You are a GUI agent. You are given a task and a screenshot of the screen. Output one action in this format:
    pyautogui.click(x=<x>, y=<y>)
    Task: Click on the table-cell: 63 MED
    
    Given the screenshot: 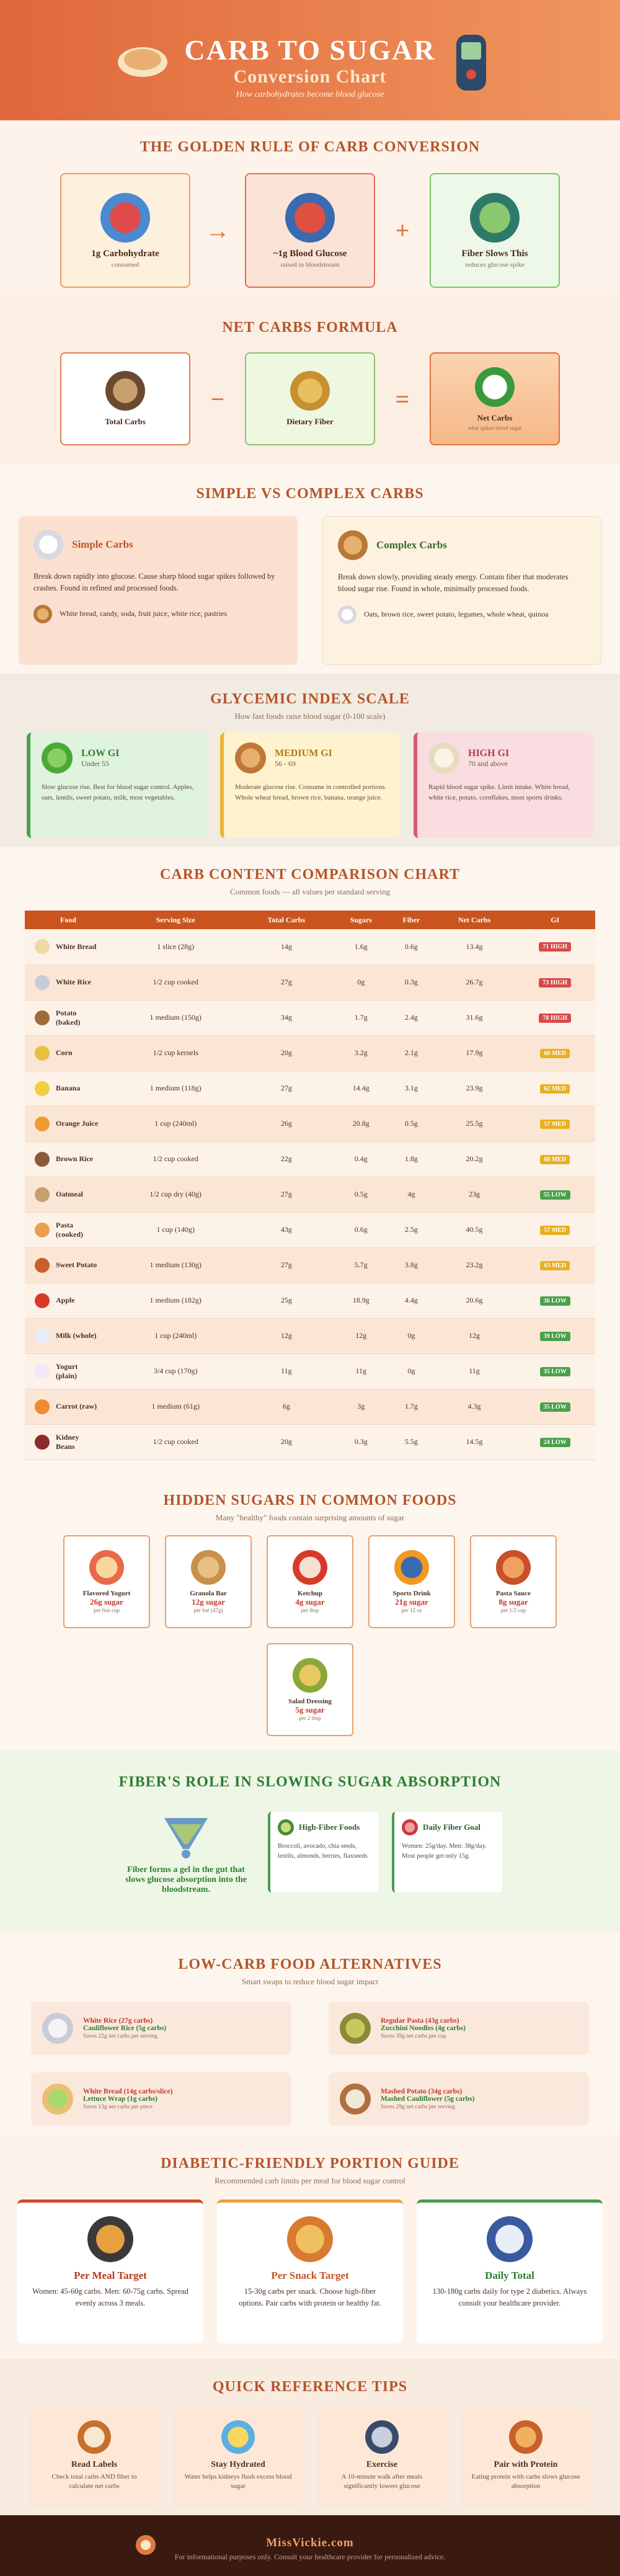 What is the action you would take?
    pyautogui.click(x=555, y=1265)
    